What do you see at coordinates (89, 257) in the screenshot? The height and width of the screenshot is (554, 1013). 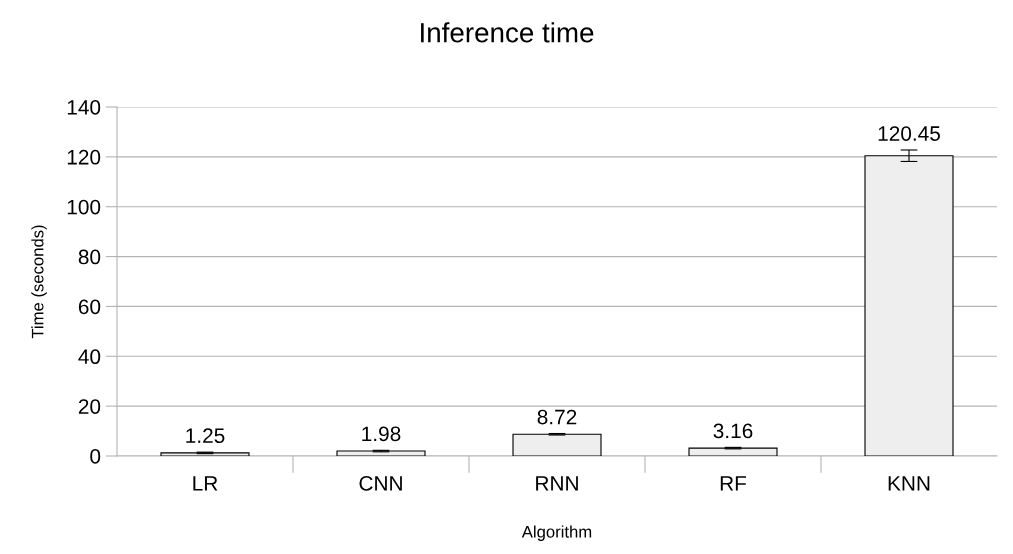 I see `y-tick-label: 80` at bounding box center [89, 257].